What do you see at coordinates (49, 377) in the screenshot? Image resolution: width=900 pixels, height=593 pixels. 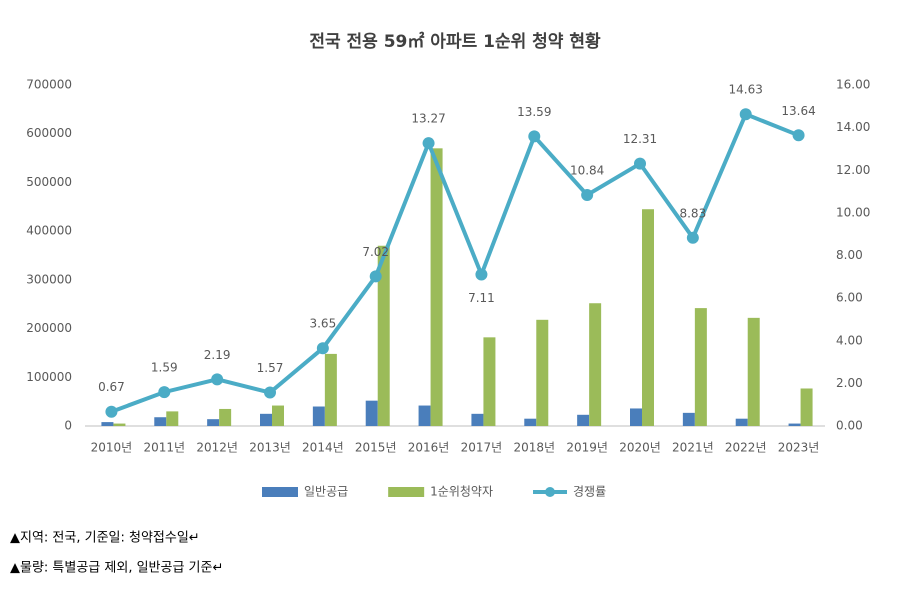 I see `y-tick-label: 100000` at bounding box center [49, 377].